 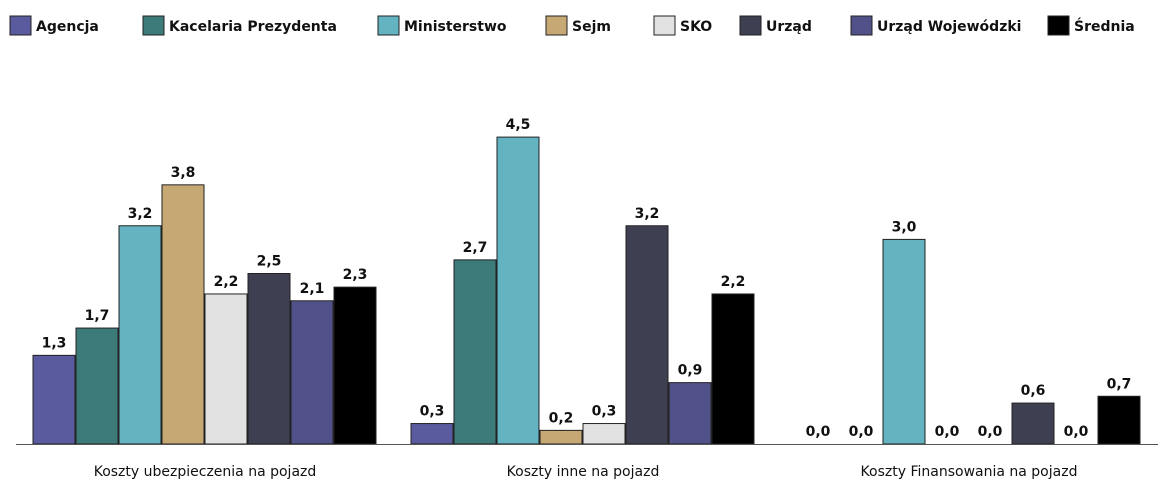 I want to click on data-label-srednia-2: 2,2, so click(x=733, y=282).